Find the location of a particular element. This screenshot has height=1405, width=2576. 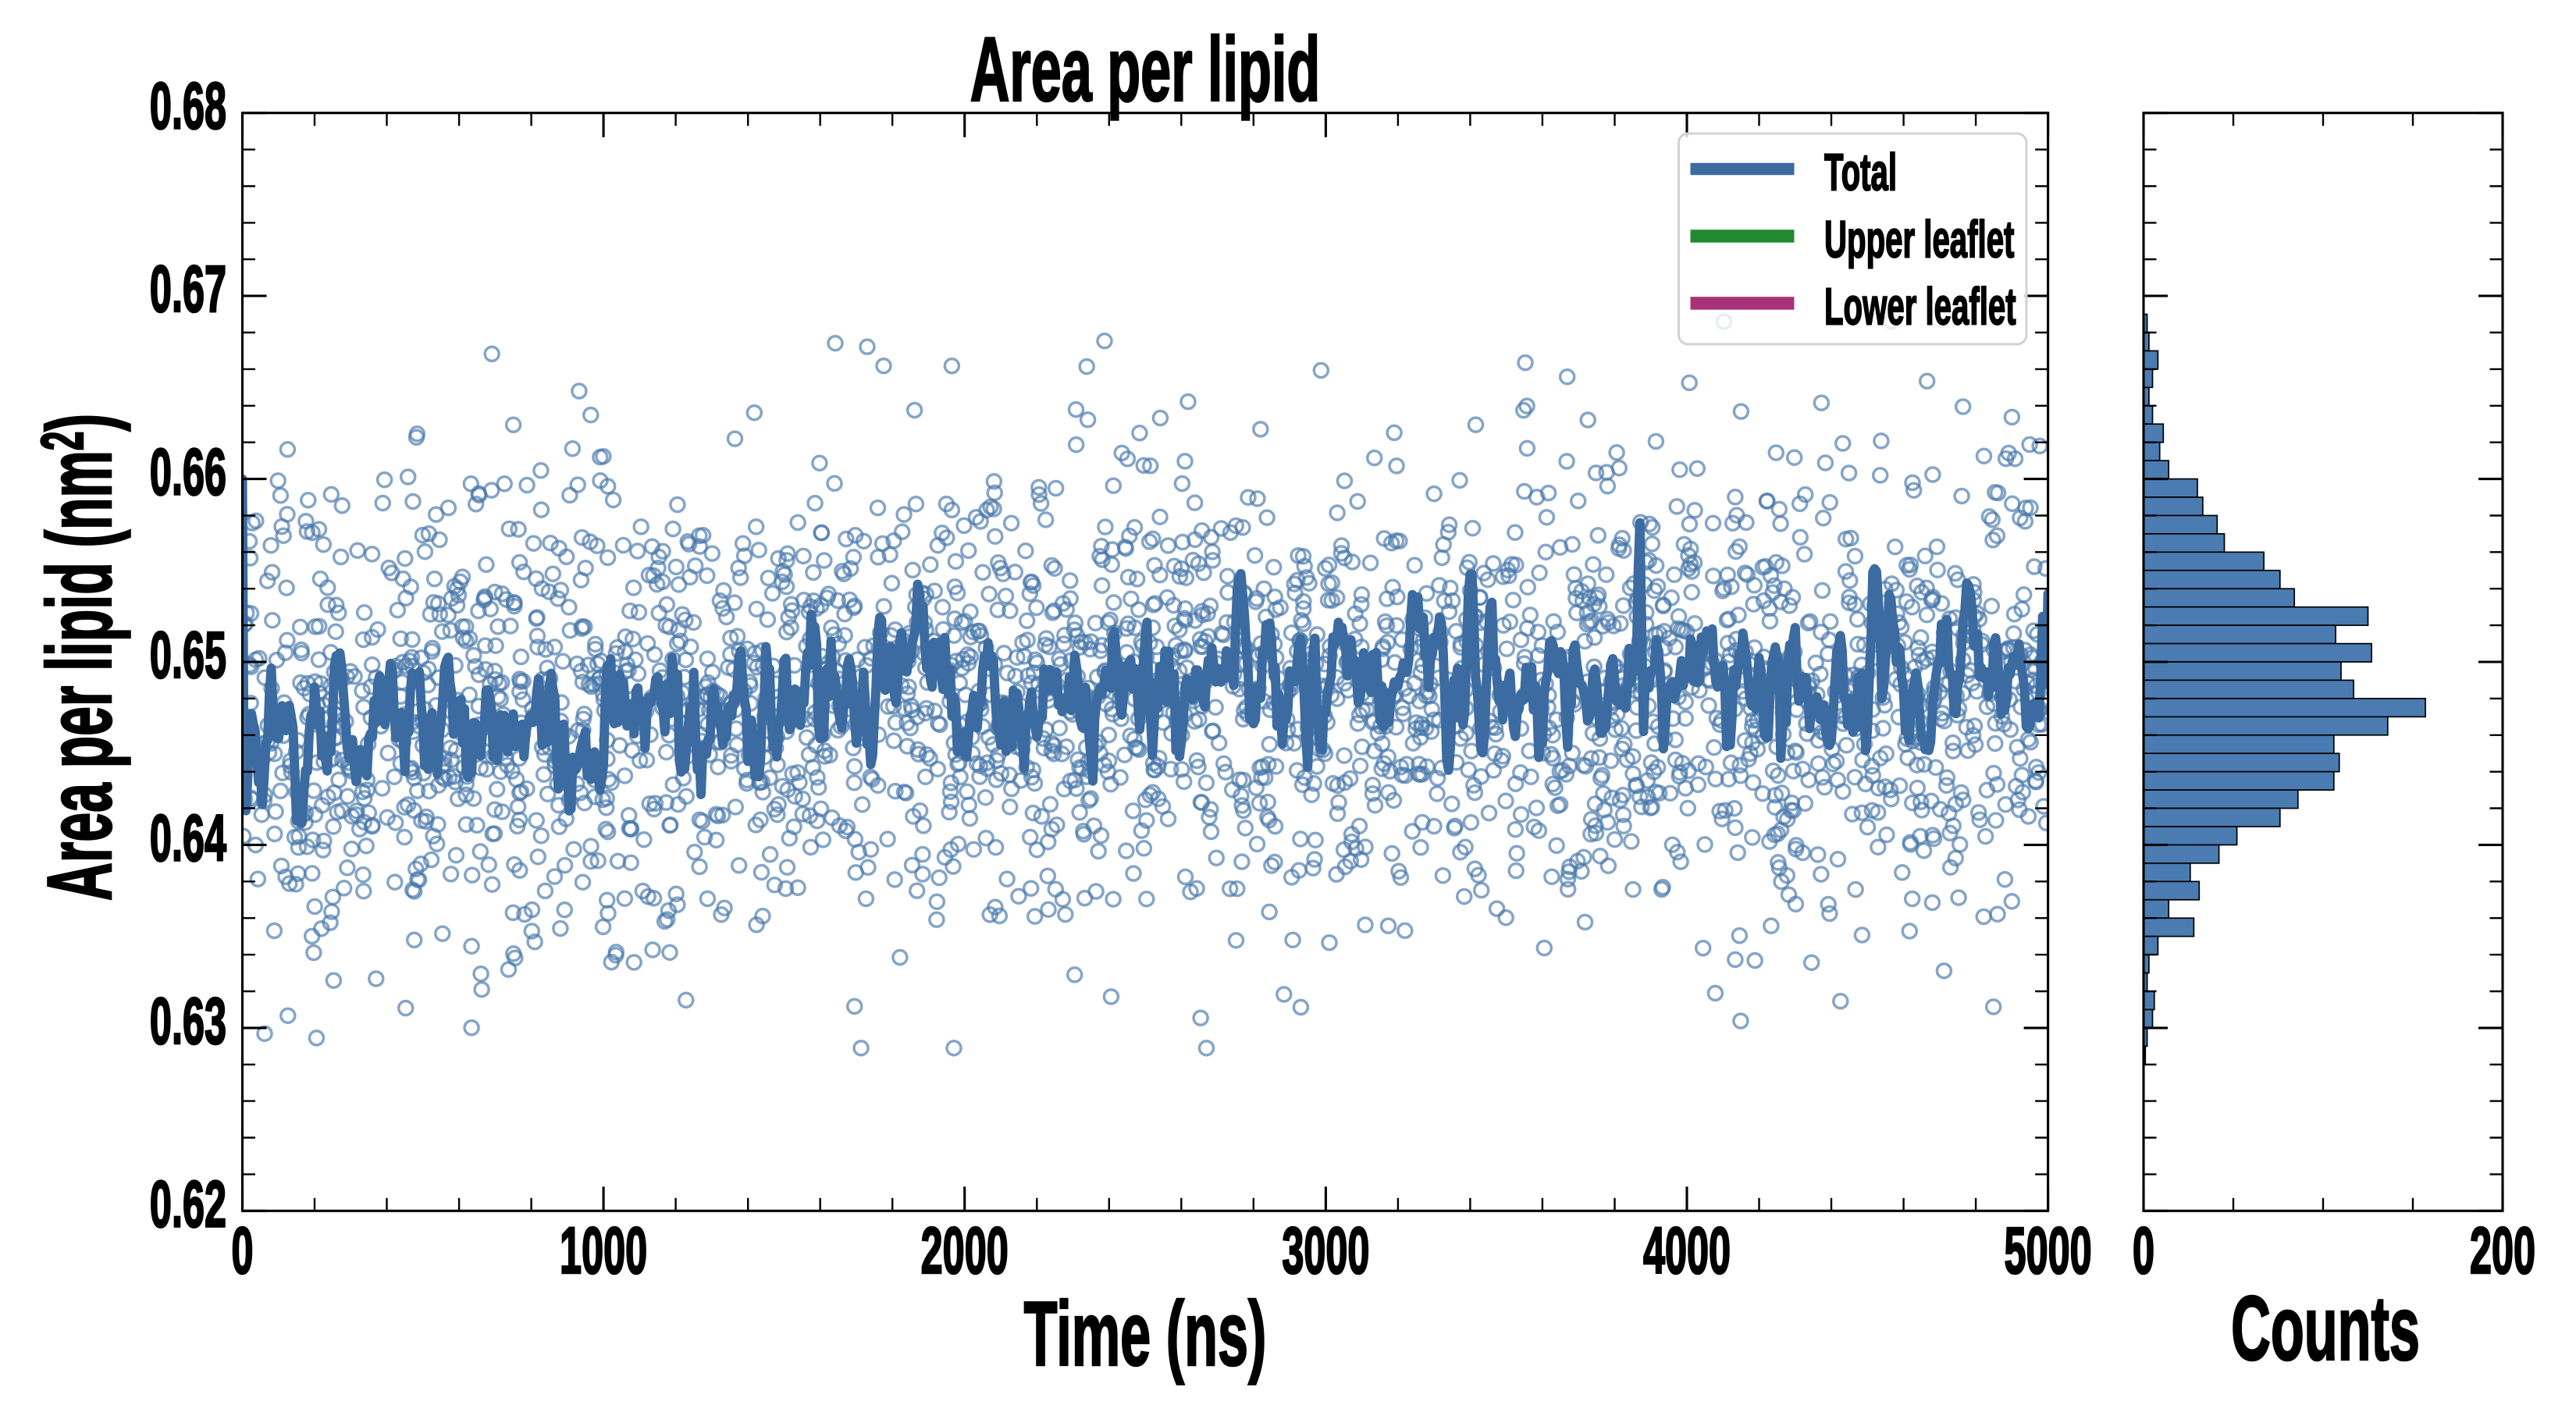

svg-text: Area per lipid (nm2) is located at coordinates (80, 657).